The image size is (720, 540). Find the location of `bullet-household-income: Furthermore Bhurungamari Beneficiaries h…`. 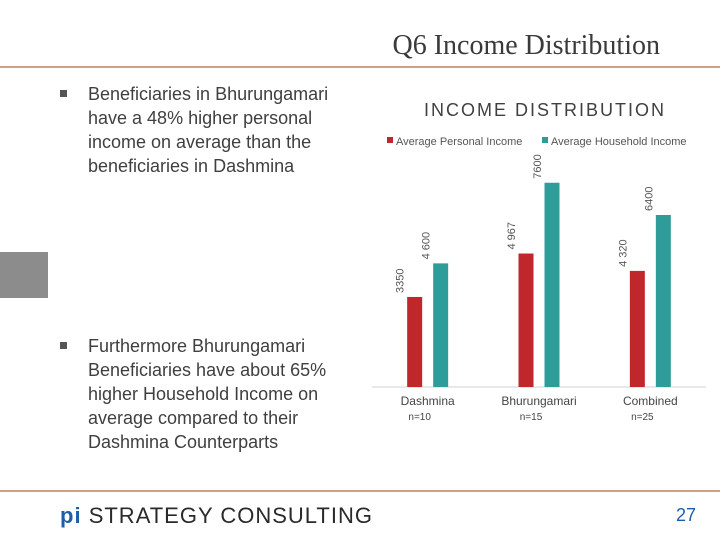

bullet-household-income: Furthermore Bhurungamari Beneficiaries h… is located at coordinates (200, 394).